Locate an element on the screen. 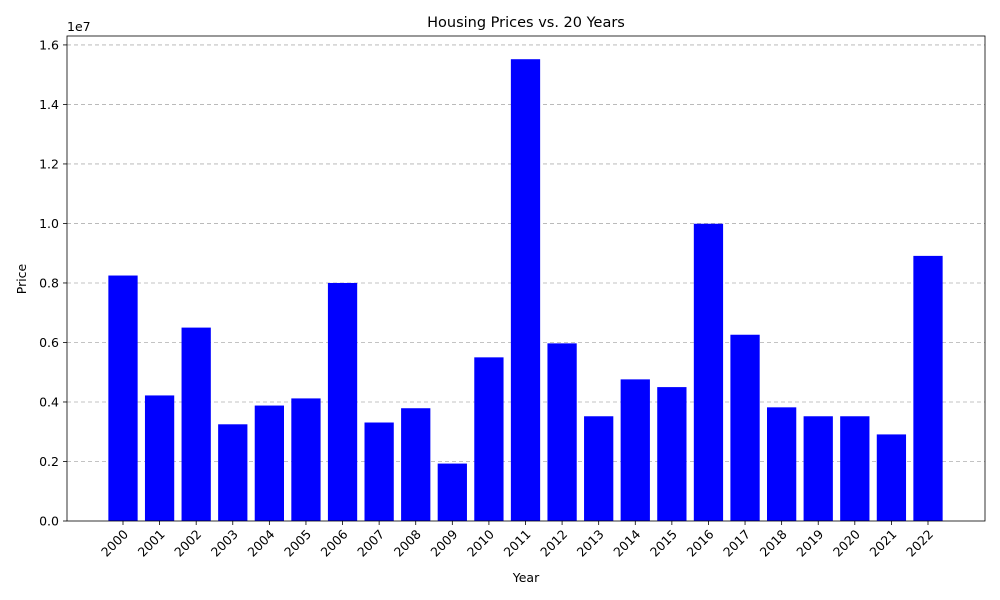  y-tick-label: 0.8 is located at coordinates (49, 282).